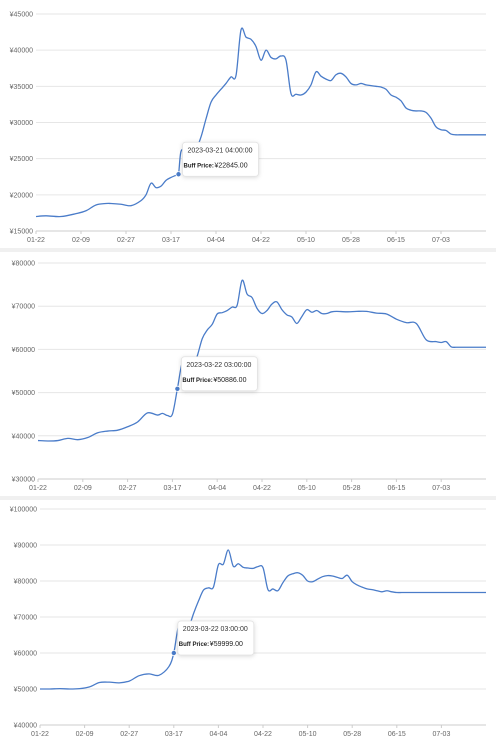 The height and width of the screenshot is (748, 496). What do you see at coordinates (25, 546) in the screenshot?
I see `y-tick-label: ¥90000` at bounding box center [25, 546].